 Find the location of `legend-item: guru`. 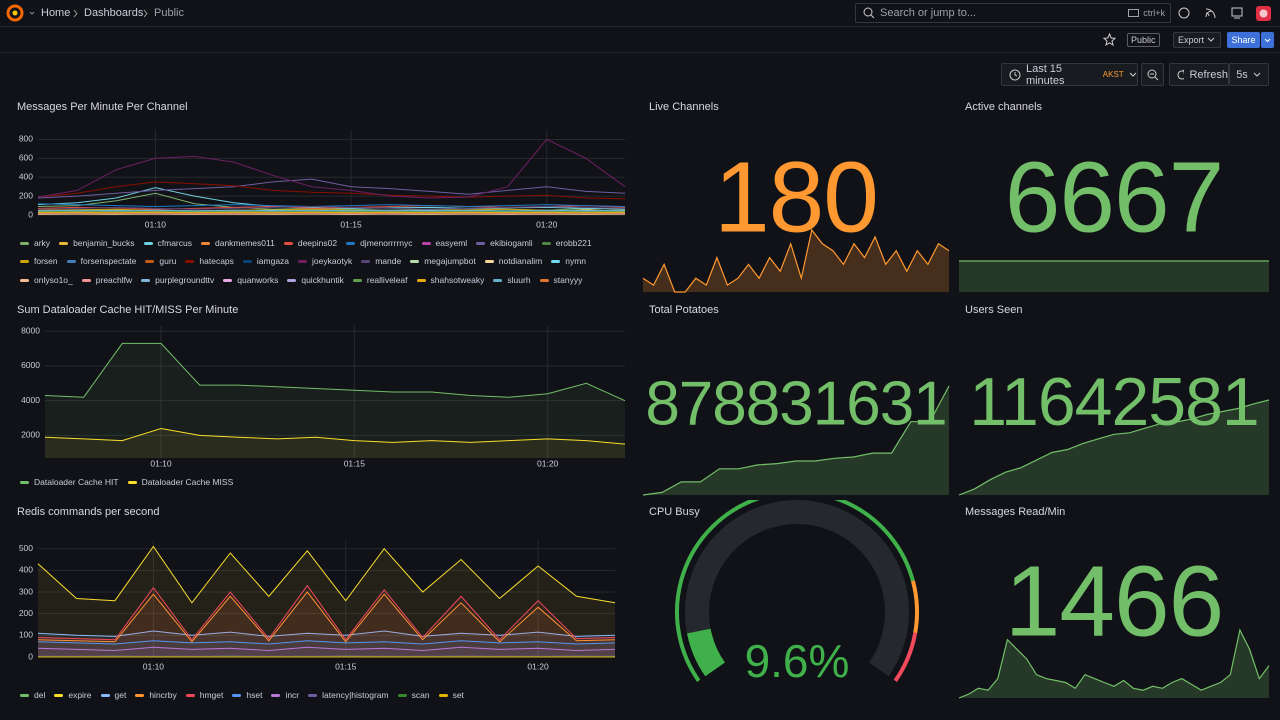

legend-item: guru is located at coordinates (160, 262).